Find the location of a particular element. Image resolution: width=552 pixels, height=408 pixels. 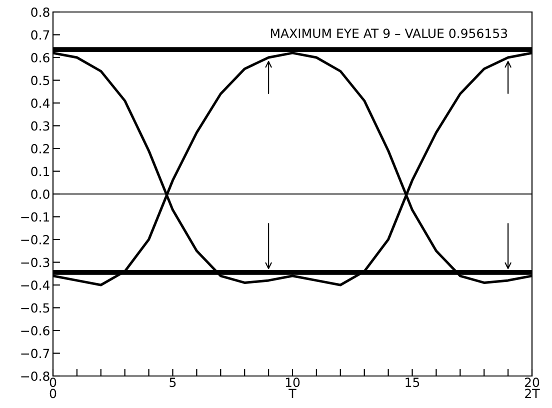

x-tick-label: 5 is located at coordinates (173, 383).